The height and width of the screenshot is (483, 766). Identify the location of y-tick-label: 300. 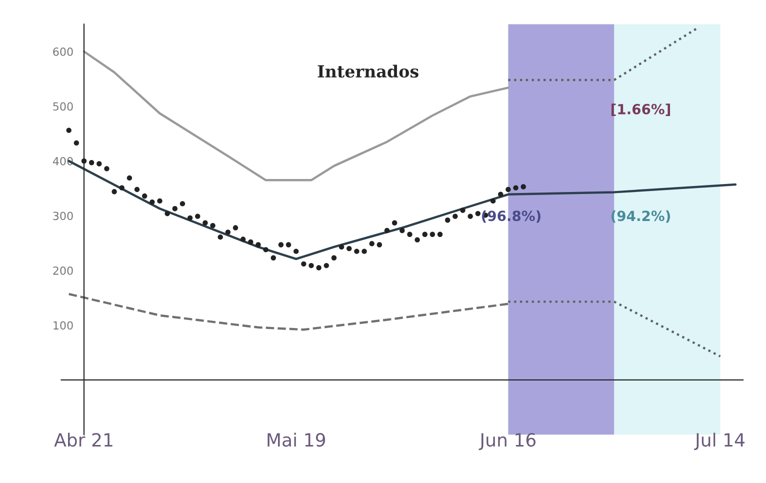
(63, 216).